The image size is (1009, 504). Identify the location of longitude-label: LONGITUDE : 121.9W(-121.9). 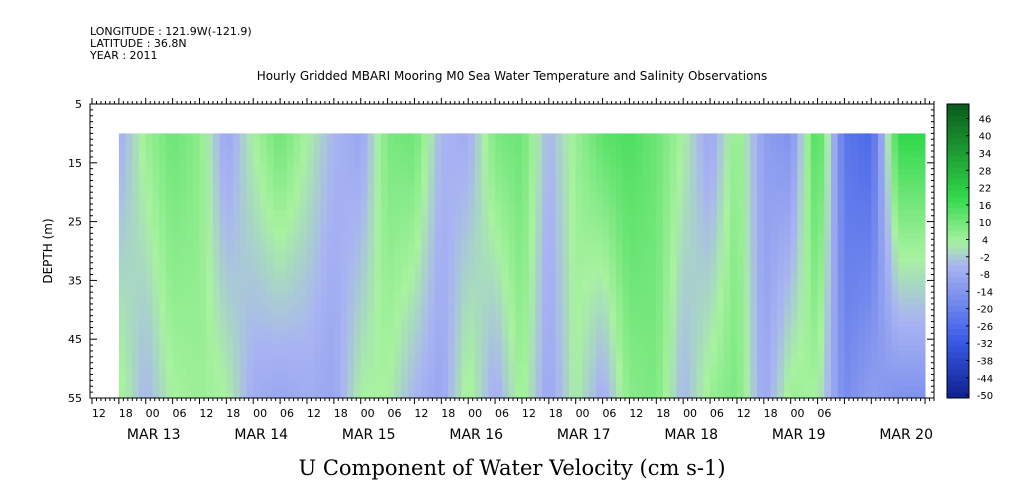
(171, 31).